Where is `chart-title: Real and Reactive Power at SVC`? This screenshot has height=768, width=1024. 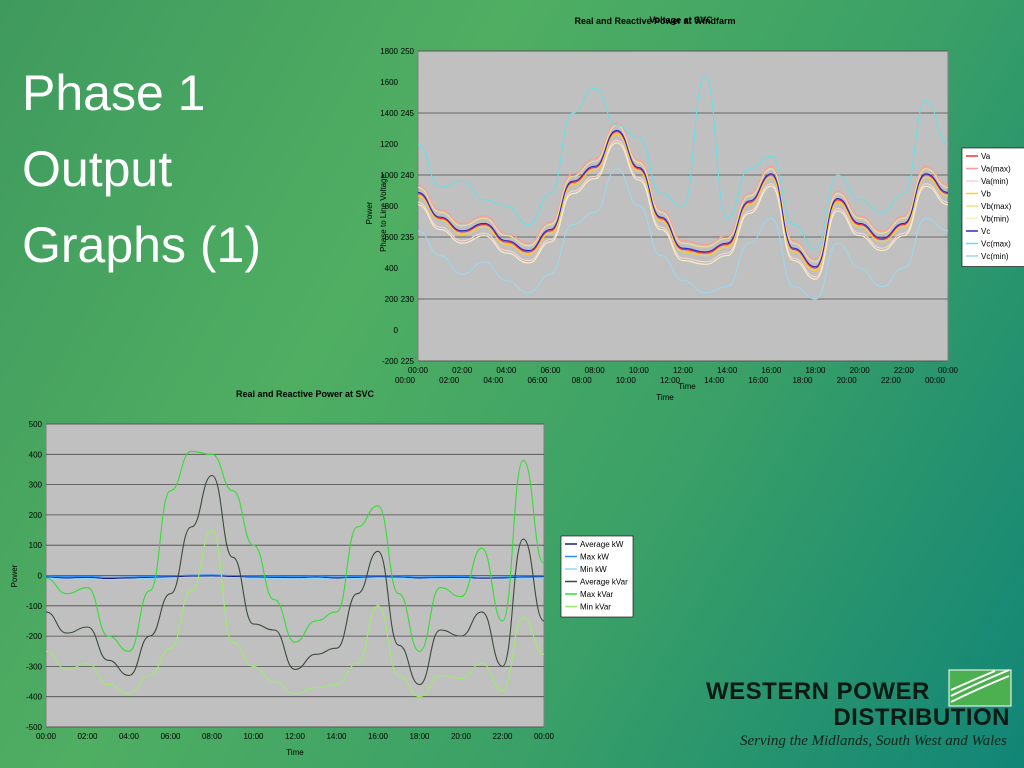
chart-title: Real and Reactive Power at SVC is located at coordinates (305, 394).